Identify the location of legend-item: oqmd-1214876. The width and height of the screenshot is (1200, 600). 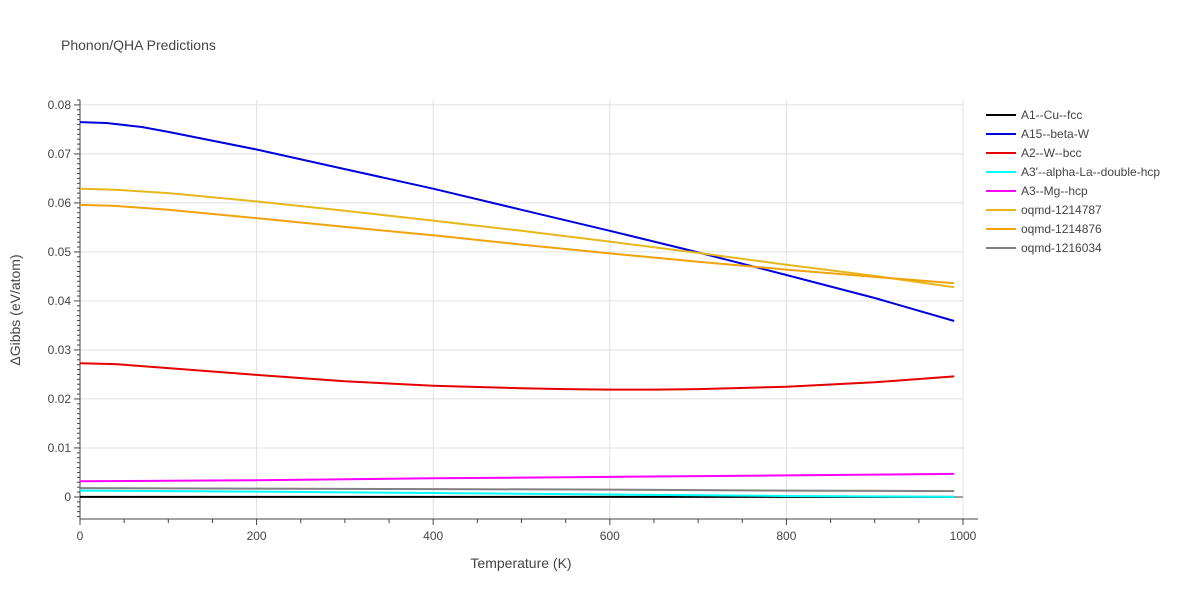
(1044, 229).